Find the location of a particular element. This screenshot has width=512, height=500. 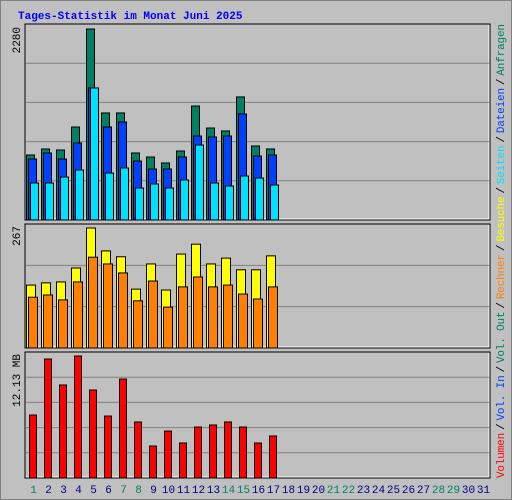

legend-entry: Vol. In is located at coordinates (502, 397).